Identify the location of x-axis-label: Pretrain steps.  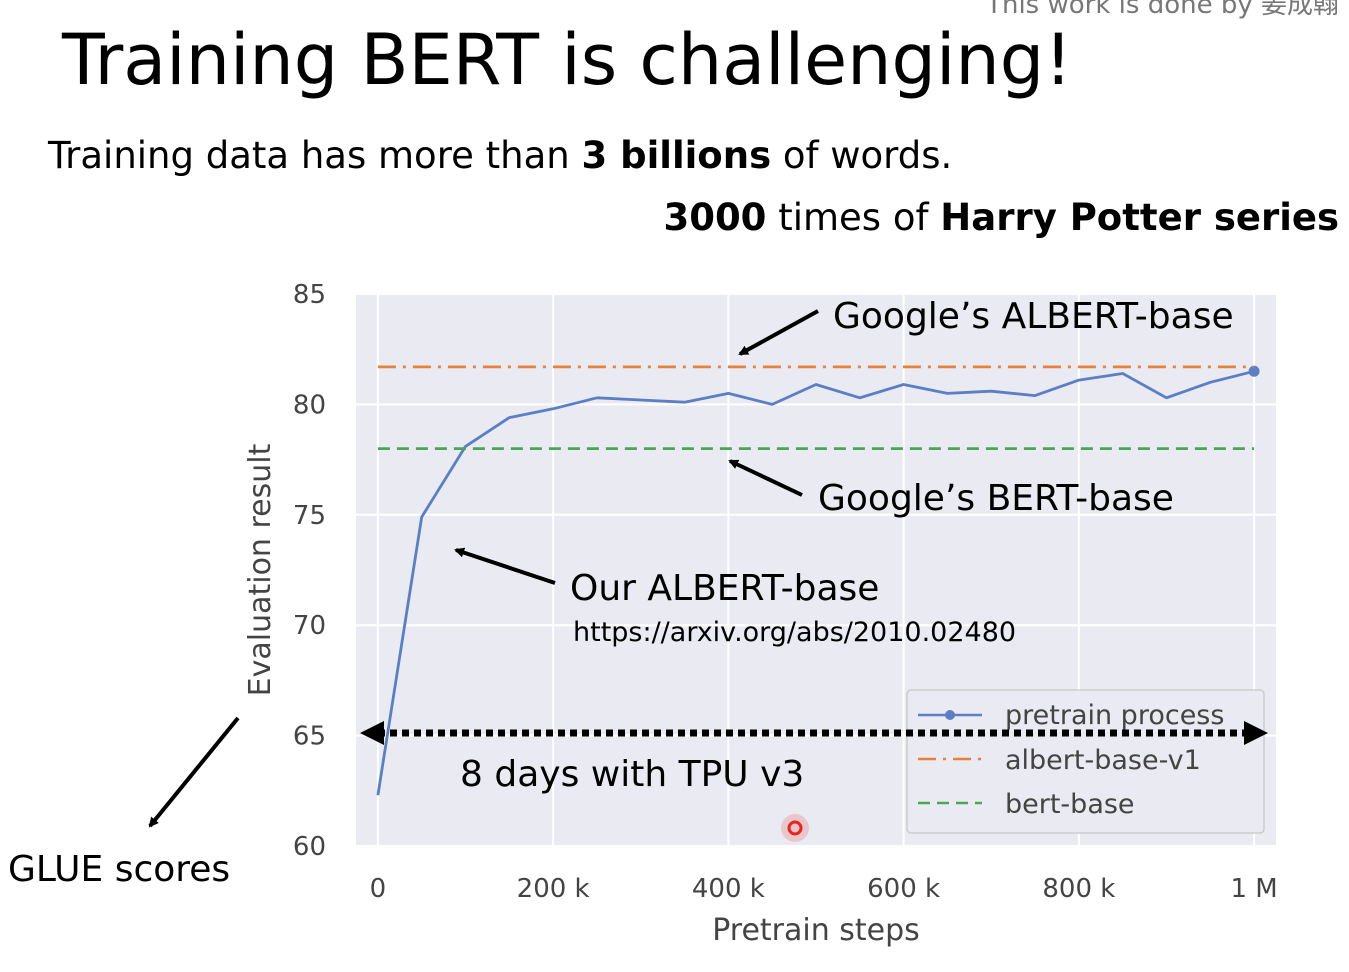
(816, 930).